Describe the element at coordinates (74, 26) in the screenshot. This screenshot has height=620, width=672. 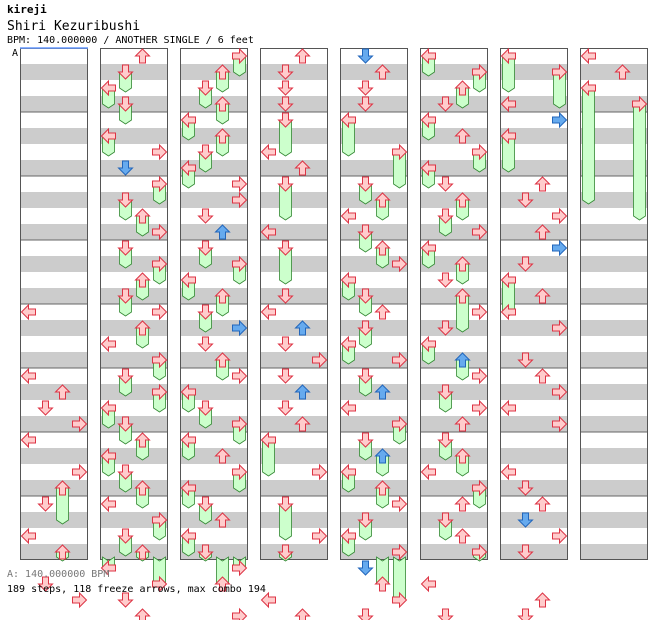
I see `song-title: Shiri Kezuribushi` at that location.